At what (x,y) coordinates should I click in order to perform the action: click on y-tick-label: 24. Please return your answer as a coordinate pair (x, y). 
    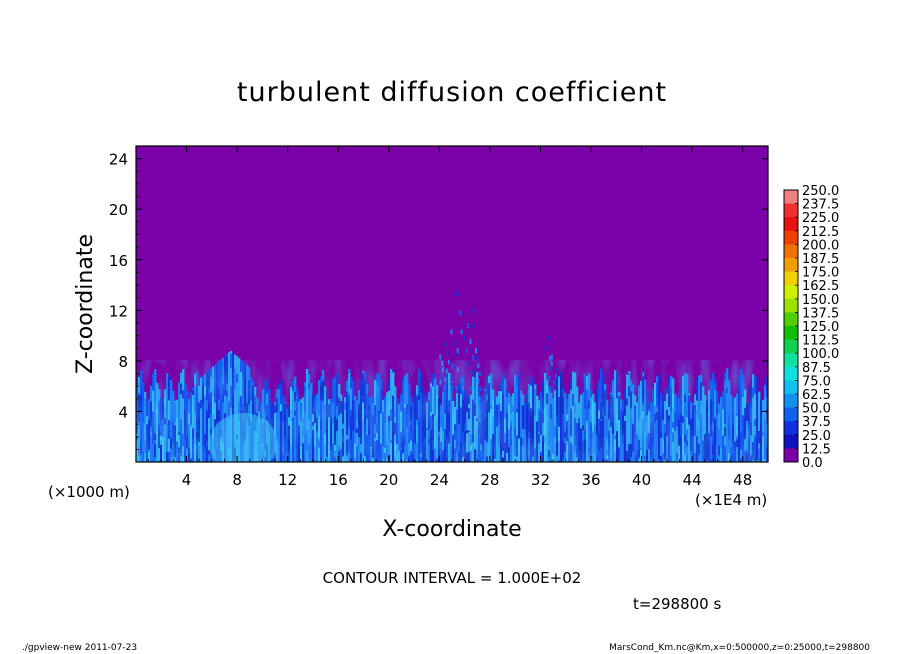
    Looking at the image, I should click on (118, 160).